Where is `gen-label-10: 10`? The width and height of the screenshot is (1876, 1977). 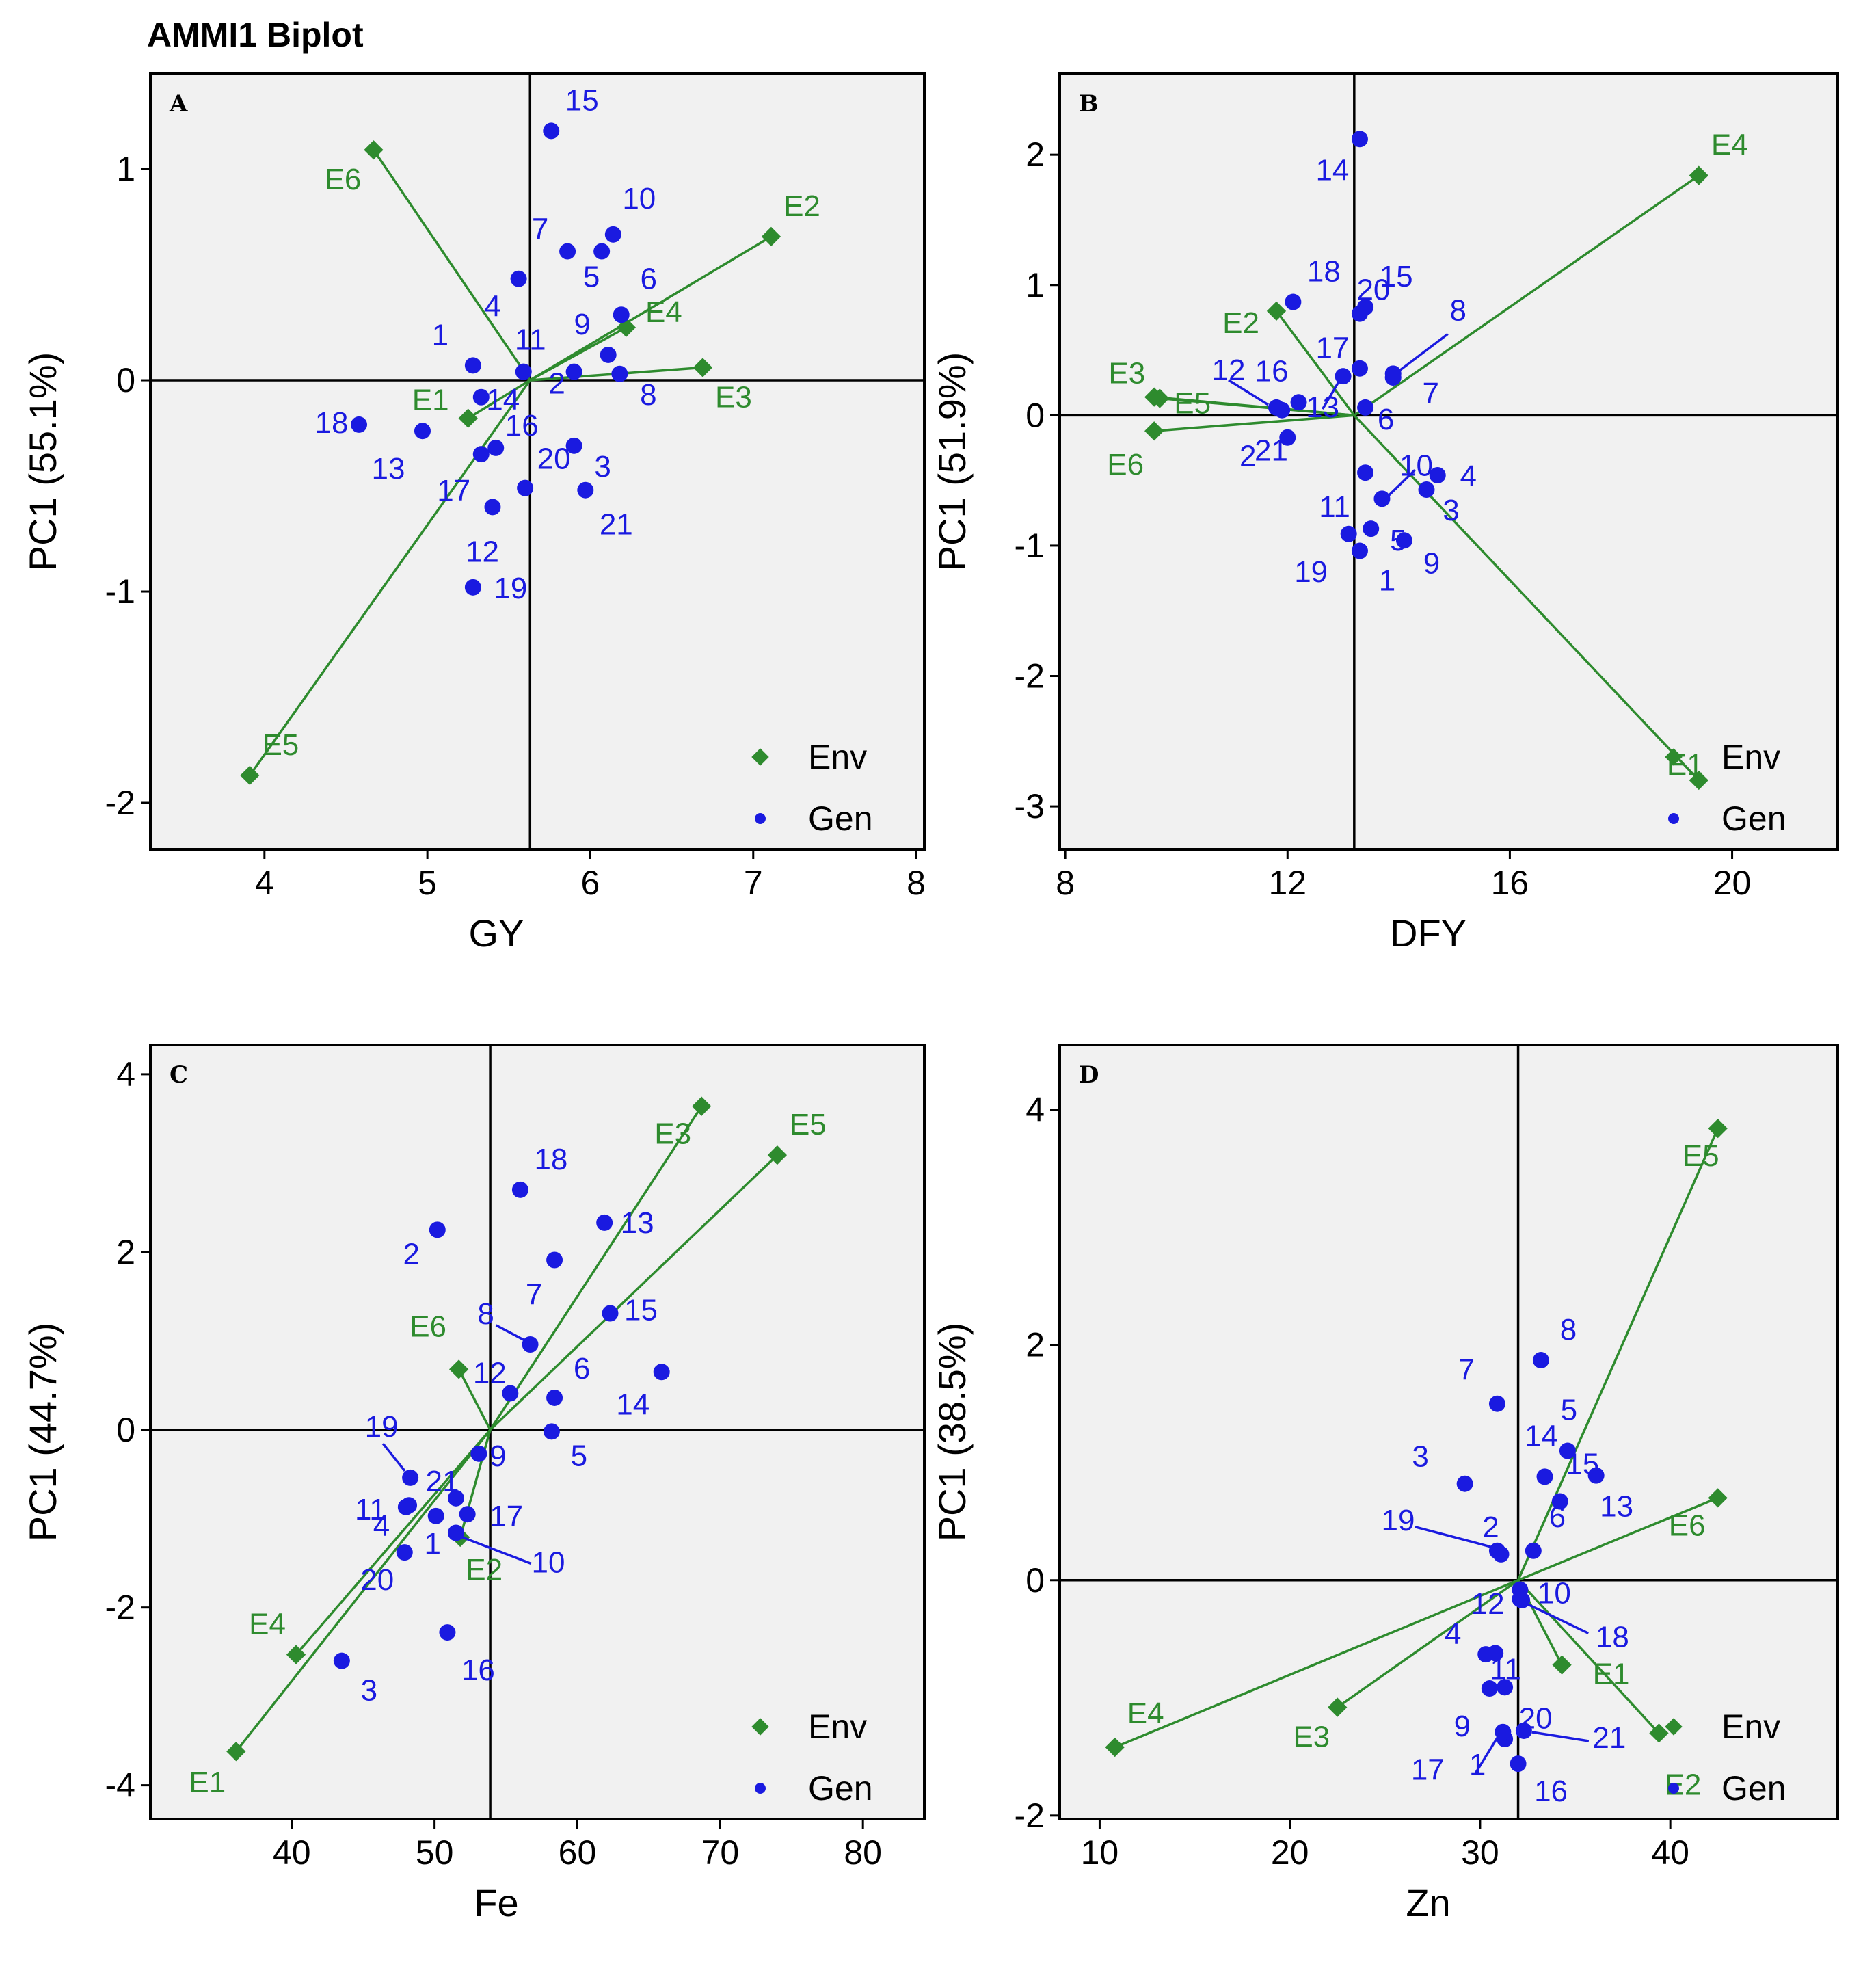
gen-label-10: 10 is located at coordinates (548, 1563).